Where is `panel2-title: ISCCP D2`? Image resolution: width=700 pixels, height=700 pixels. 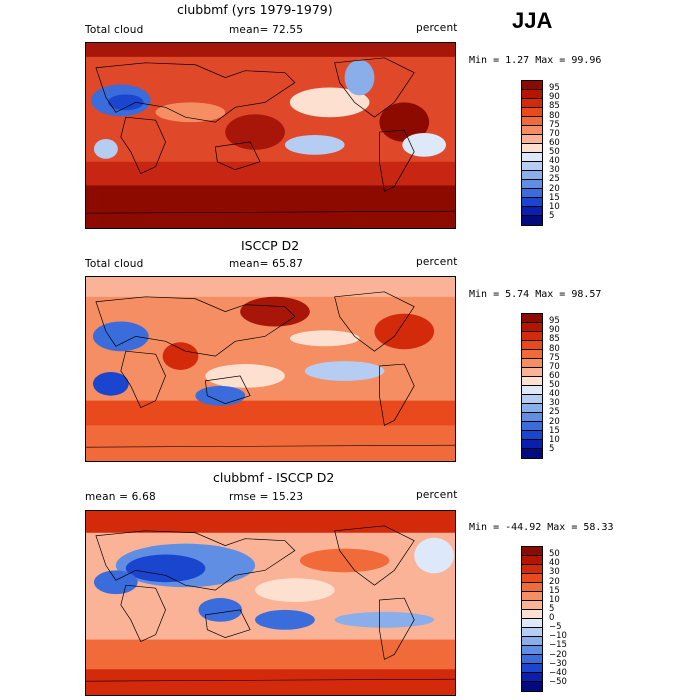
panel2-title: ISCCP D2 is located at coordinates (270, 245).